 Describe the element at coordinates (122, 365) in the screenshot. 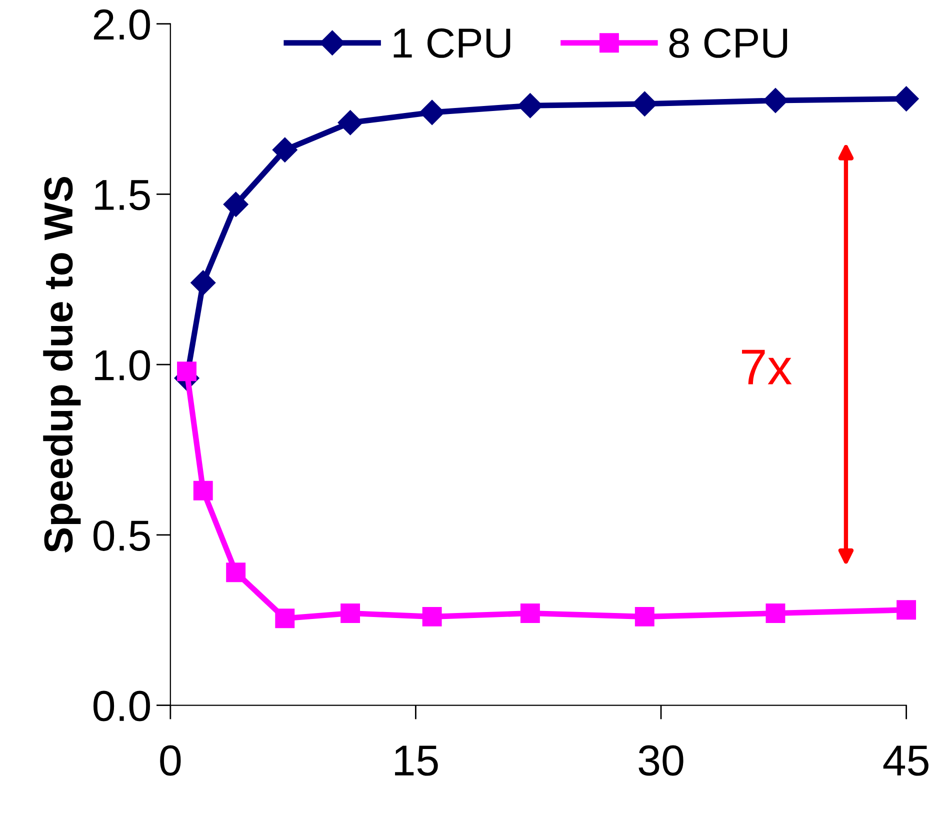

I see `y-tick-label: 1.0` at that location.